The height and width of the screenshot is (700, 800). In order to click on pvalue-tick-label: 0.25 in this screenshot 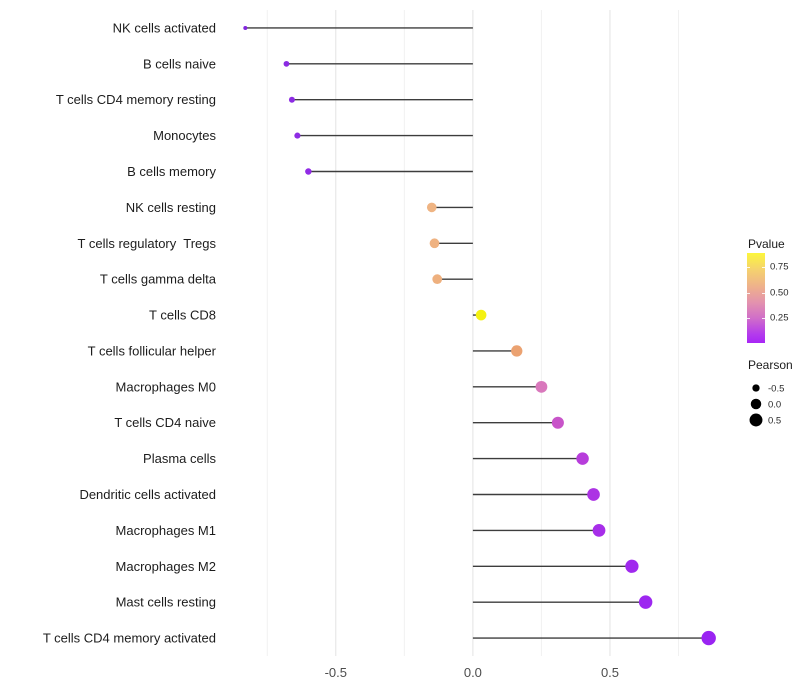, I will do `click(779, 318)`.